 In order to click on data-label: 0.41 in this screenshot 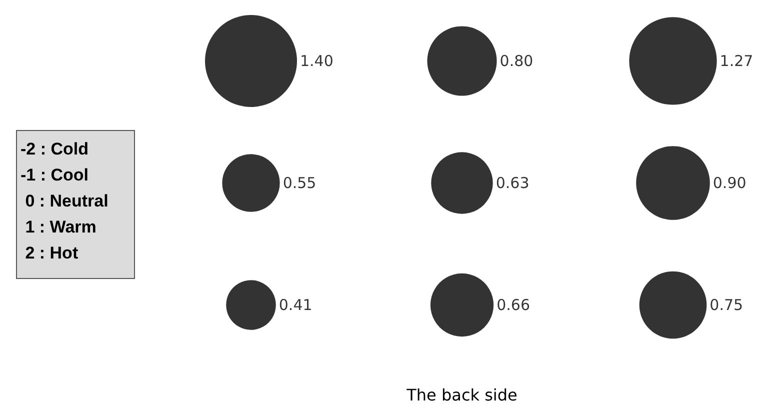, I will do `click(295, 305)`.